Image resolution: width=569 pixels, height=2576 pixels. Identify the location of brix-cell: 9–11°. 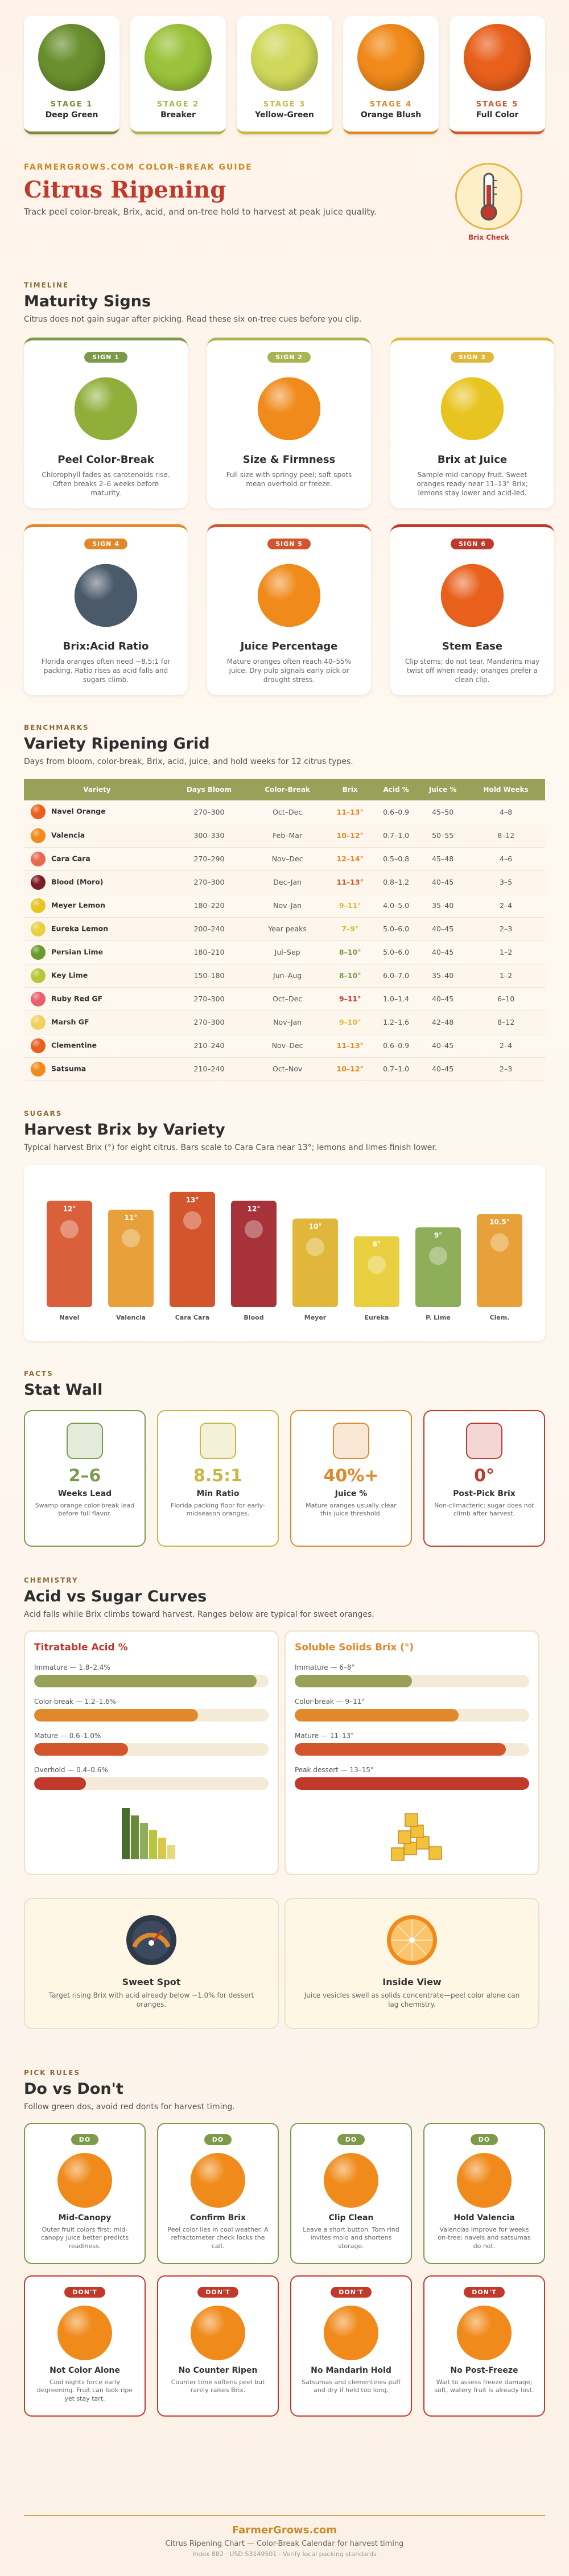
(350, 999).